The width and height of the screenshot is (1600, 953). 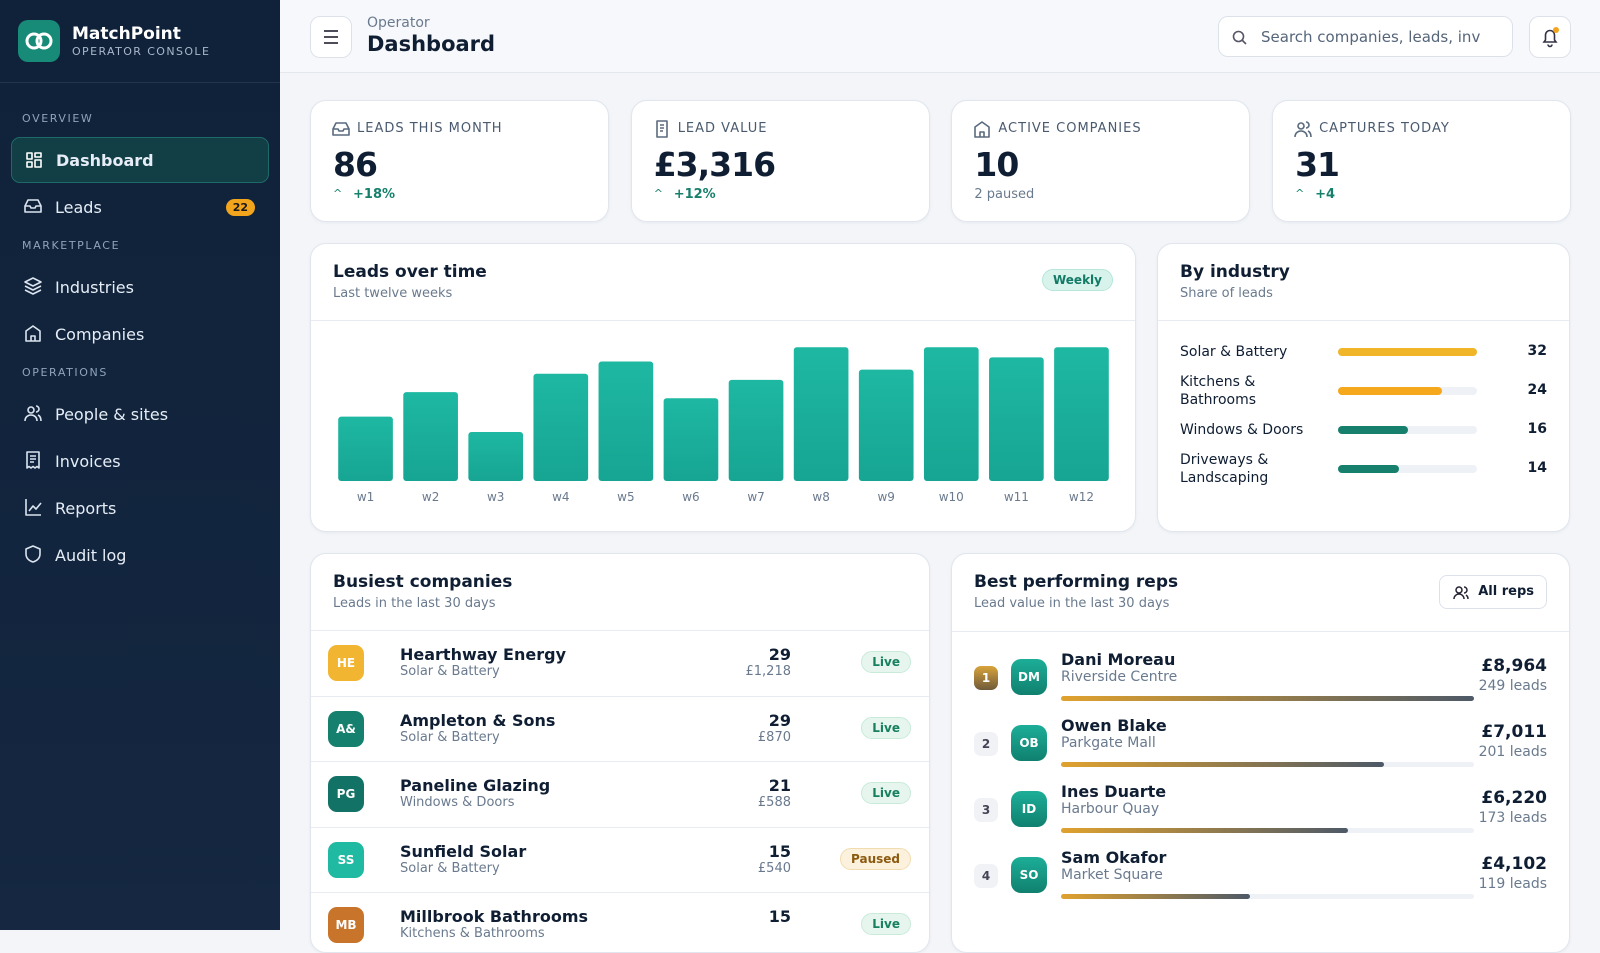 I want to click on x-tick-label: w4, so click(x=560, y=497).